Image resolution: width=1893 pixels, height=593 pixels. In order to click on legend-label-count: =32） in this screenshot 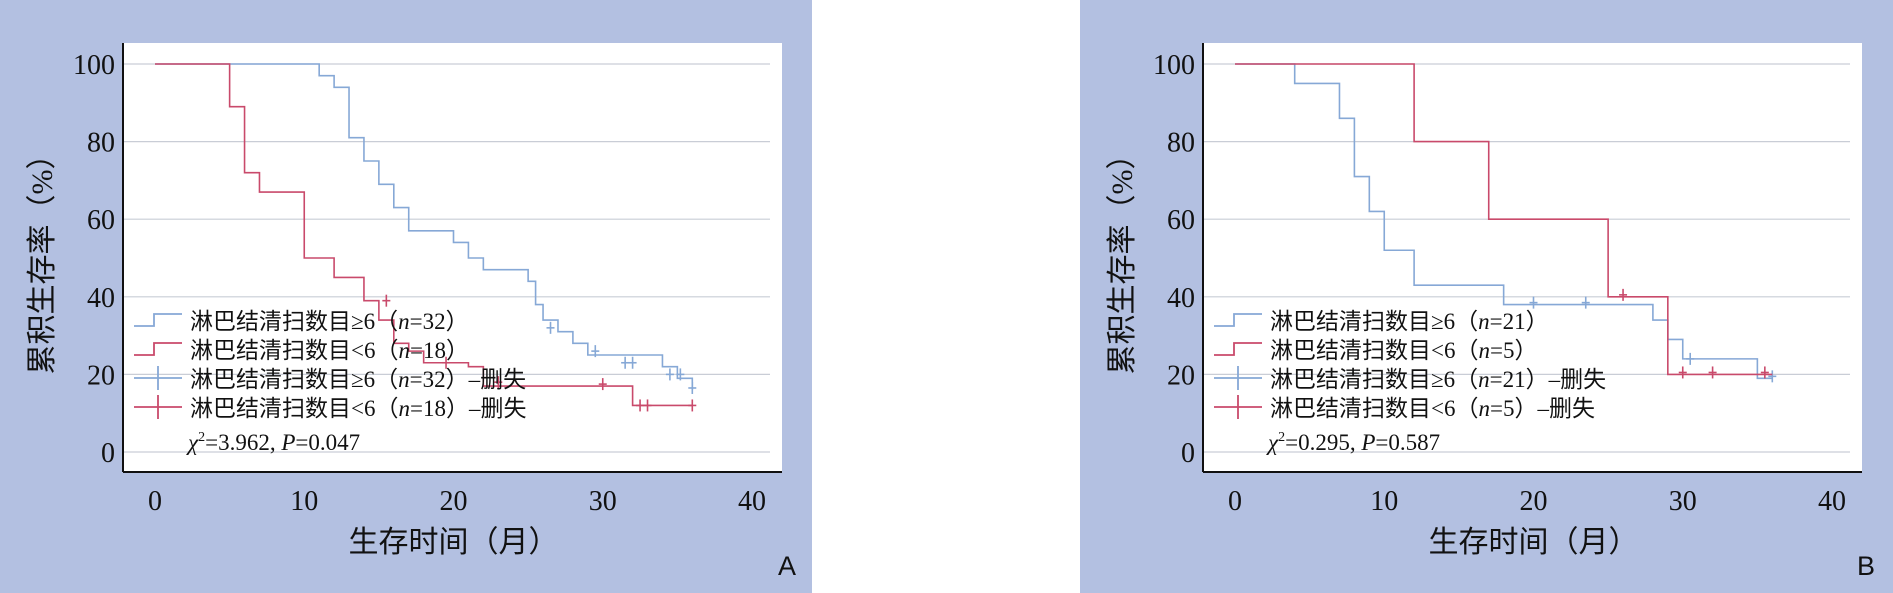, I will do `click(439, 321)`.